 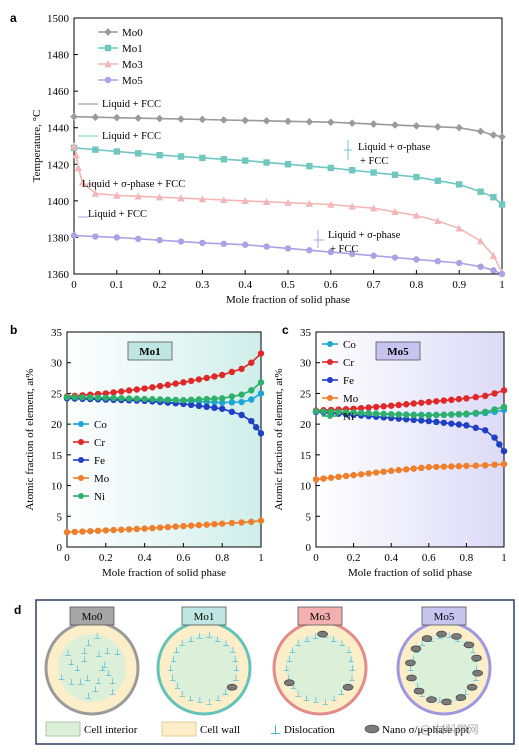 I want to click on a-legend-label-mo3: Mo3, so click(x=132, y=65).